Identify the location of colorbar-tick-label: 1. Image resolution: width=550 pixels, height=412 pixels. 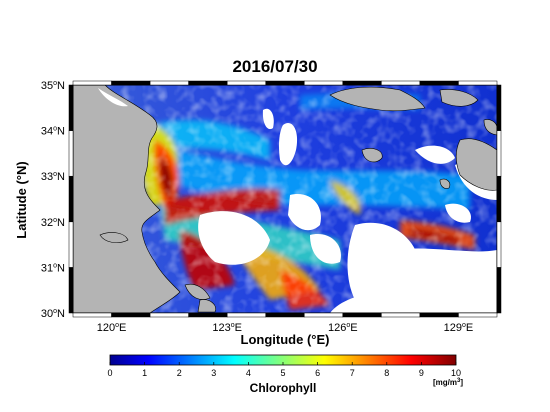
(144, 373).